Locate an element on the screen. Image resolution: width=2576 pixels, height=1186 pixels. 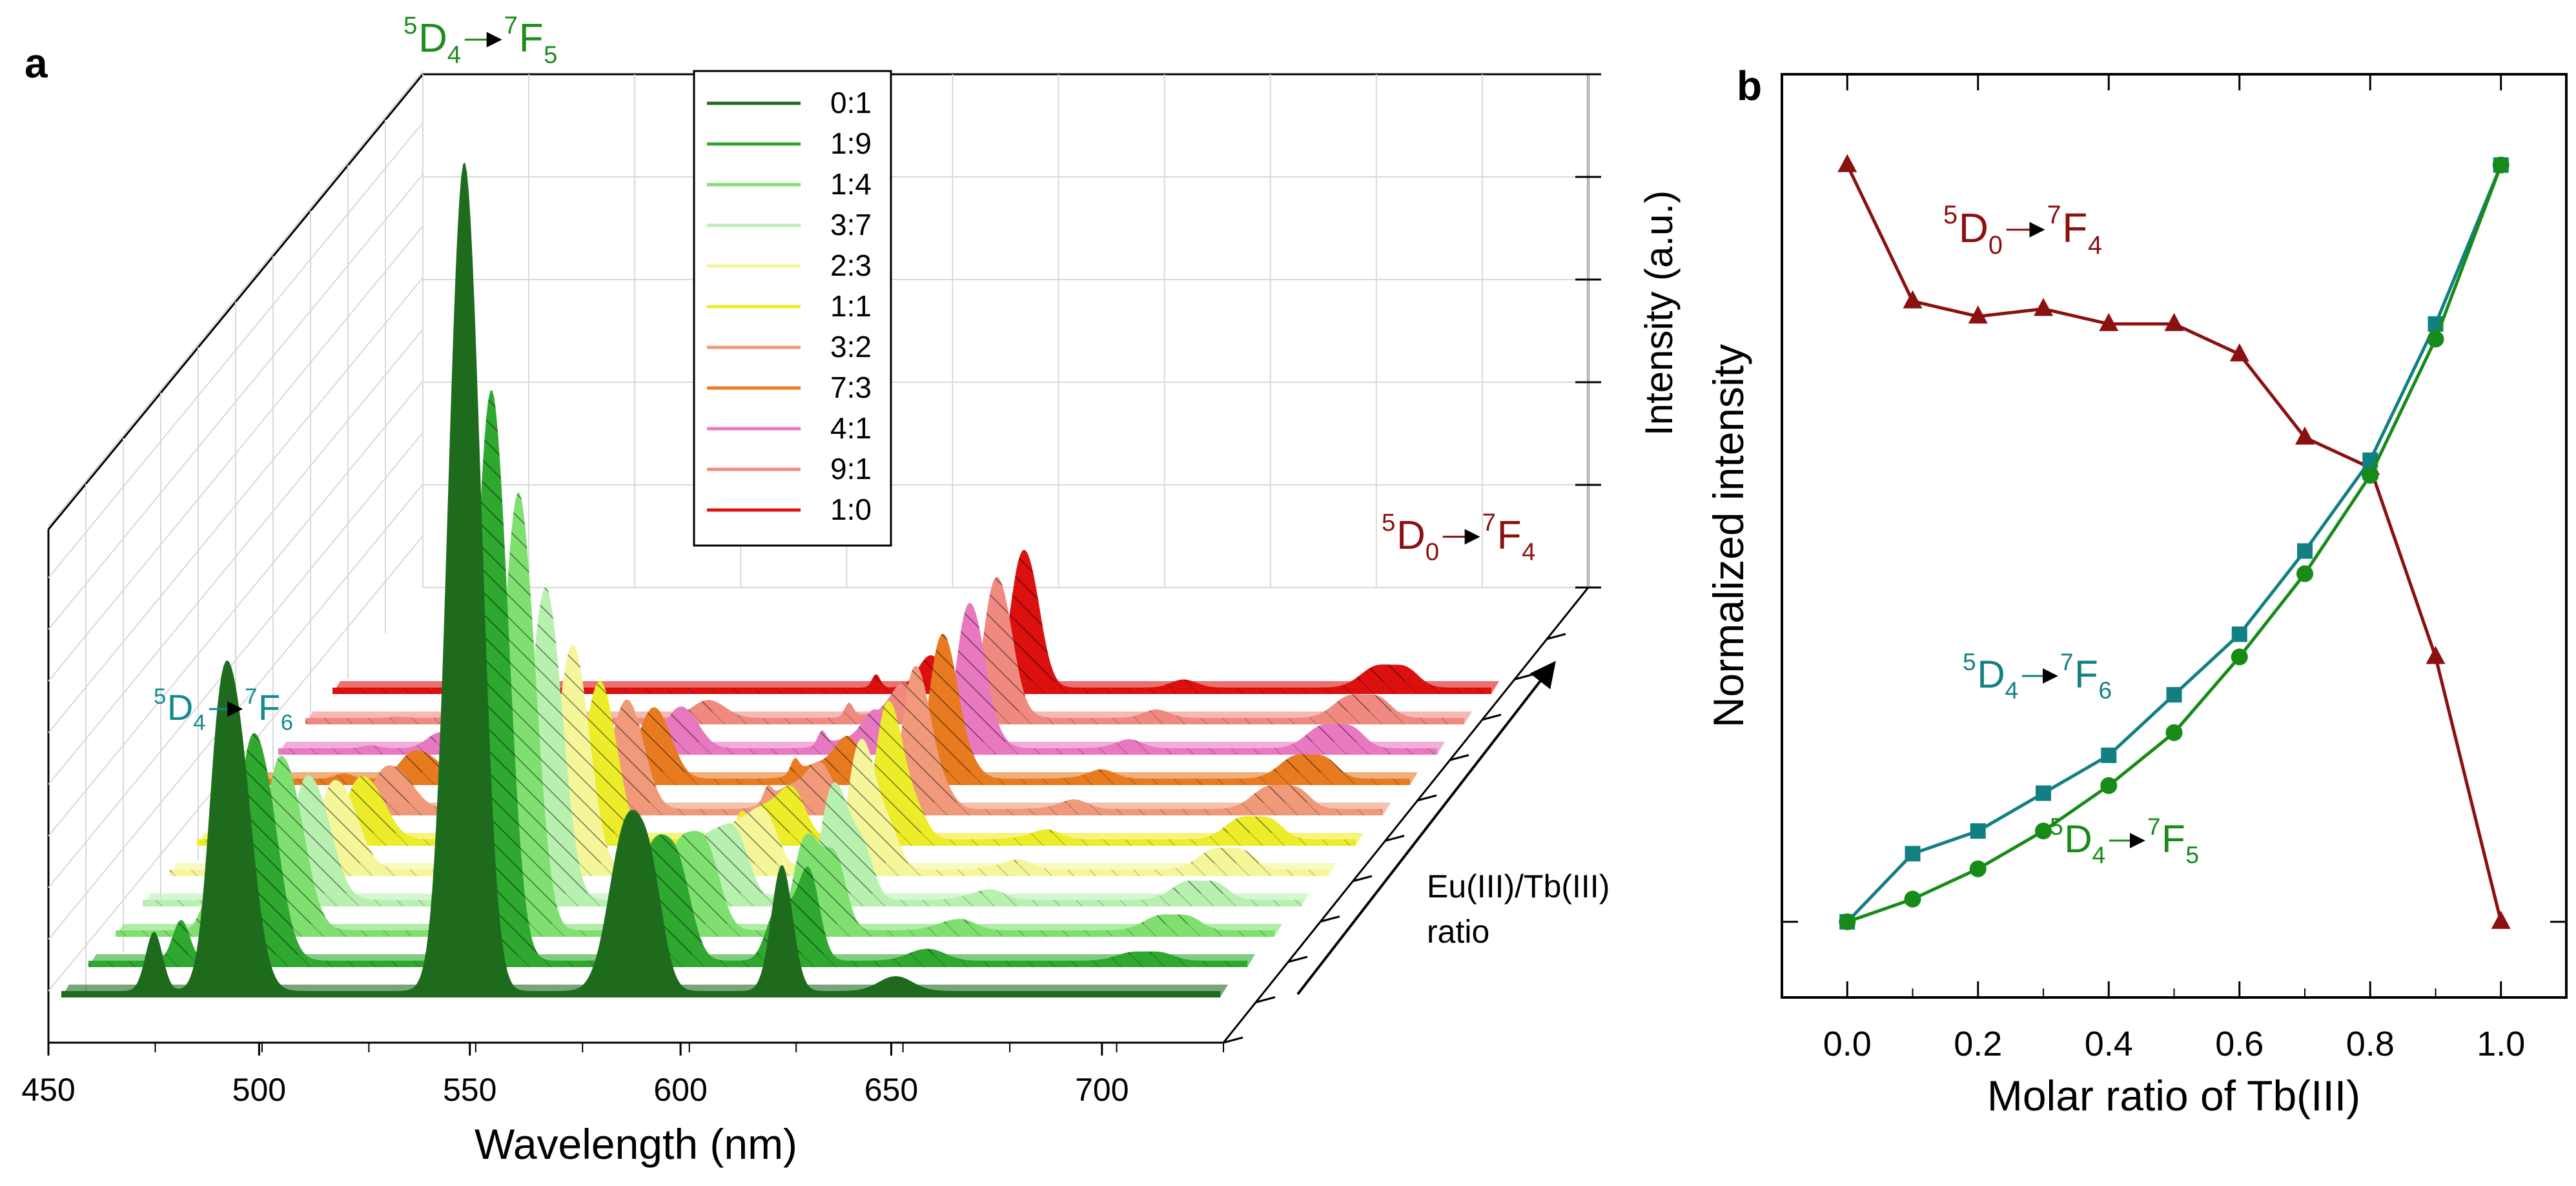
intensity-axis-ticks is located at coordinates (1588, 331).